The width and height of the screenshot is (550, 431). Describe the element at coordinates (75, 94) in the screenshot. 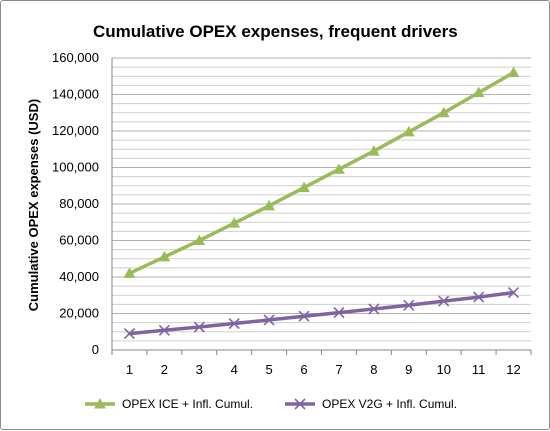

I see `y-tick-label: 140,000` at that location.